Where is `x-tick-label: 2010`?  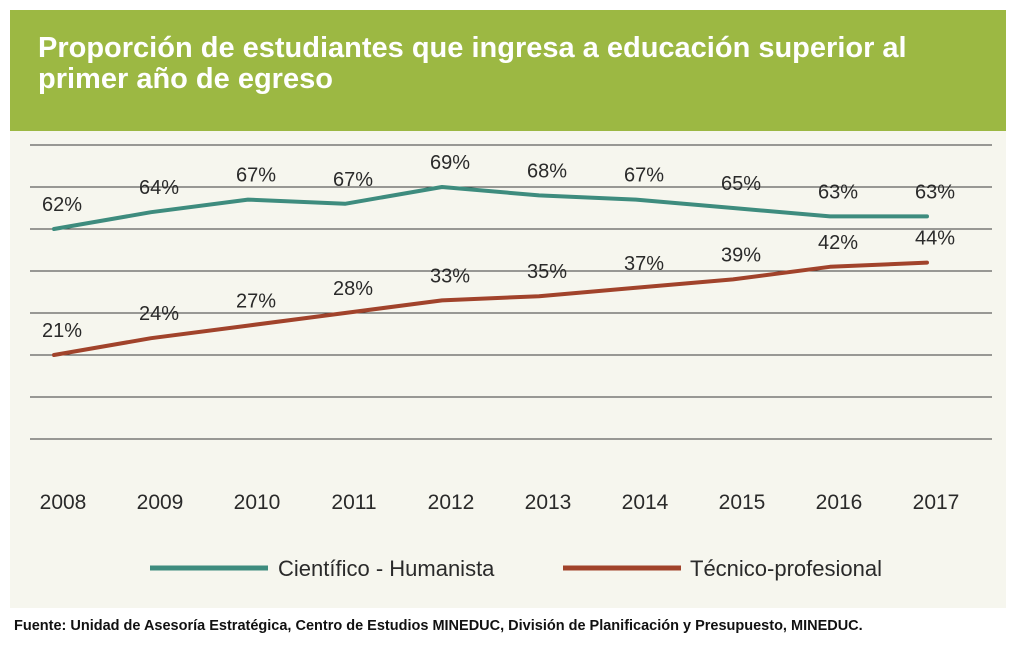
x-tick-label: 2010 is located at coordinates (257, 502).